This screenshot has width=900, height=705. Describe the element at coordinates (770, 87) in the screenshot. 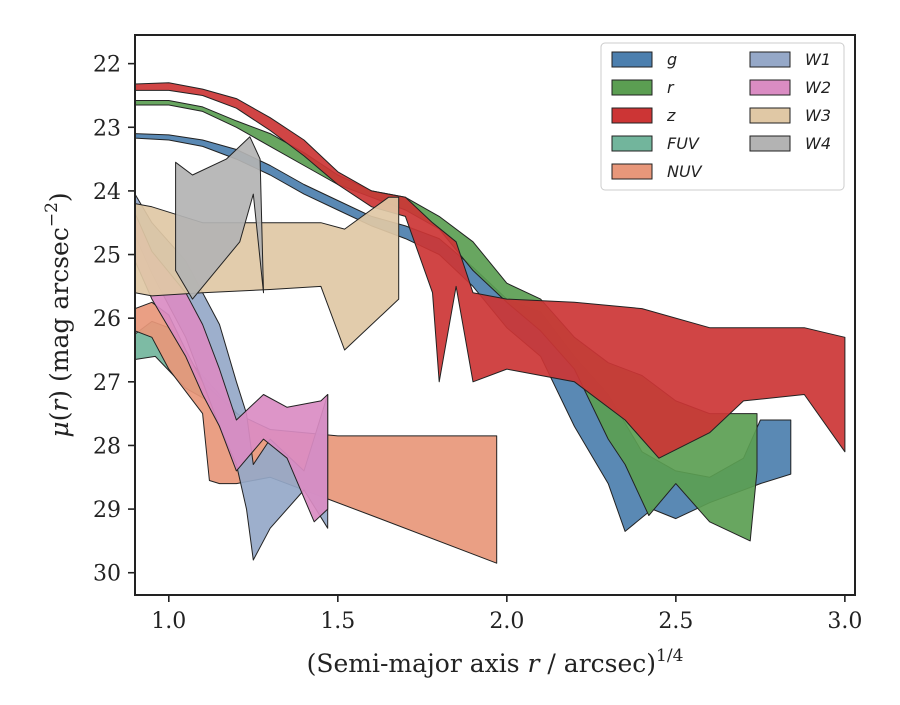

I see `legend-swatch-w2` at that location.